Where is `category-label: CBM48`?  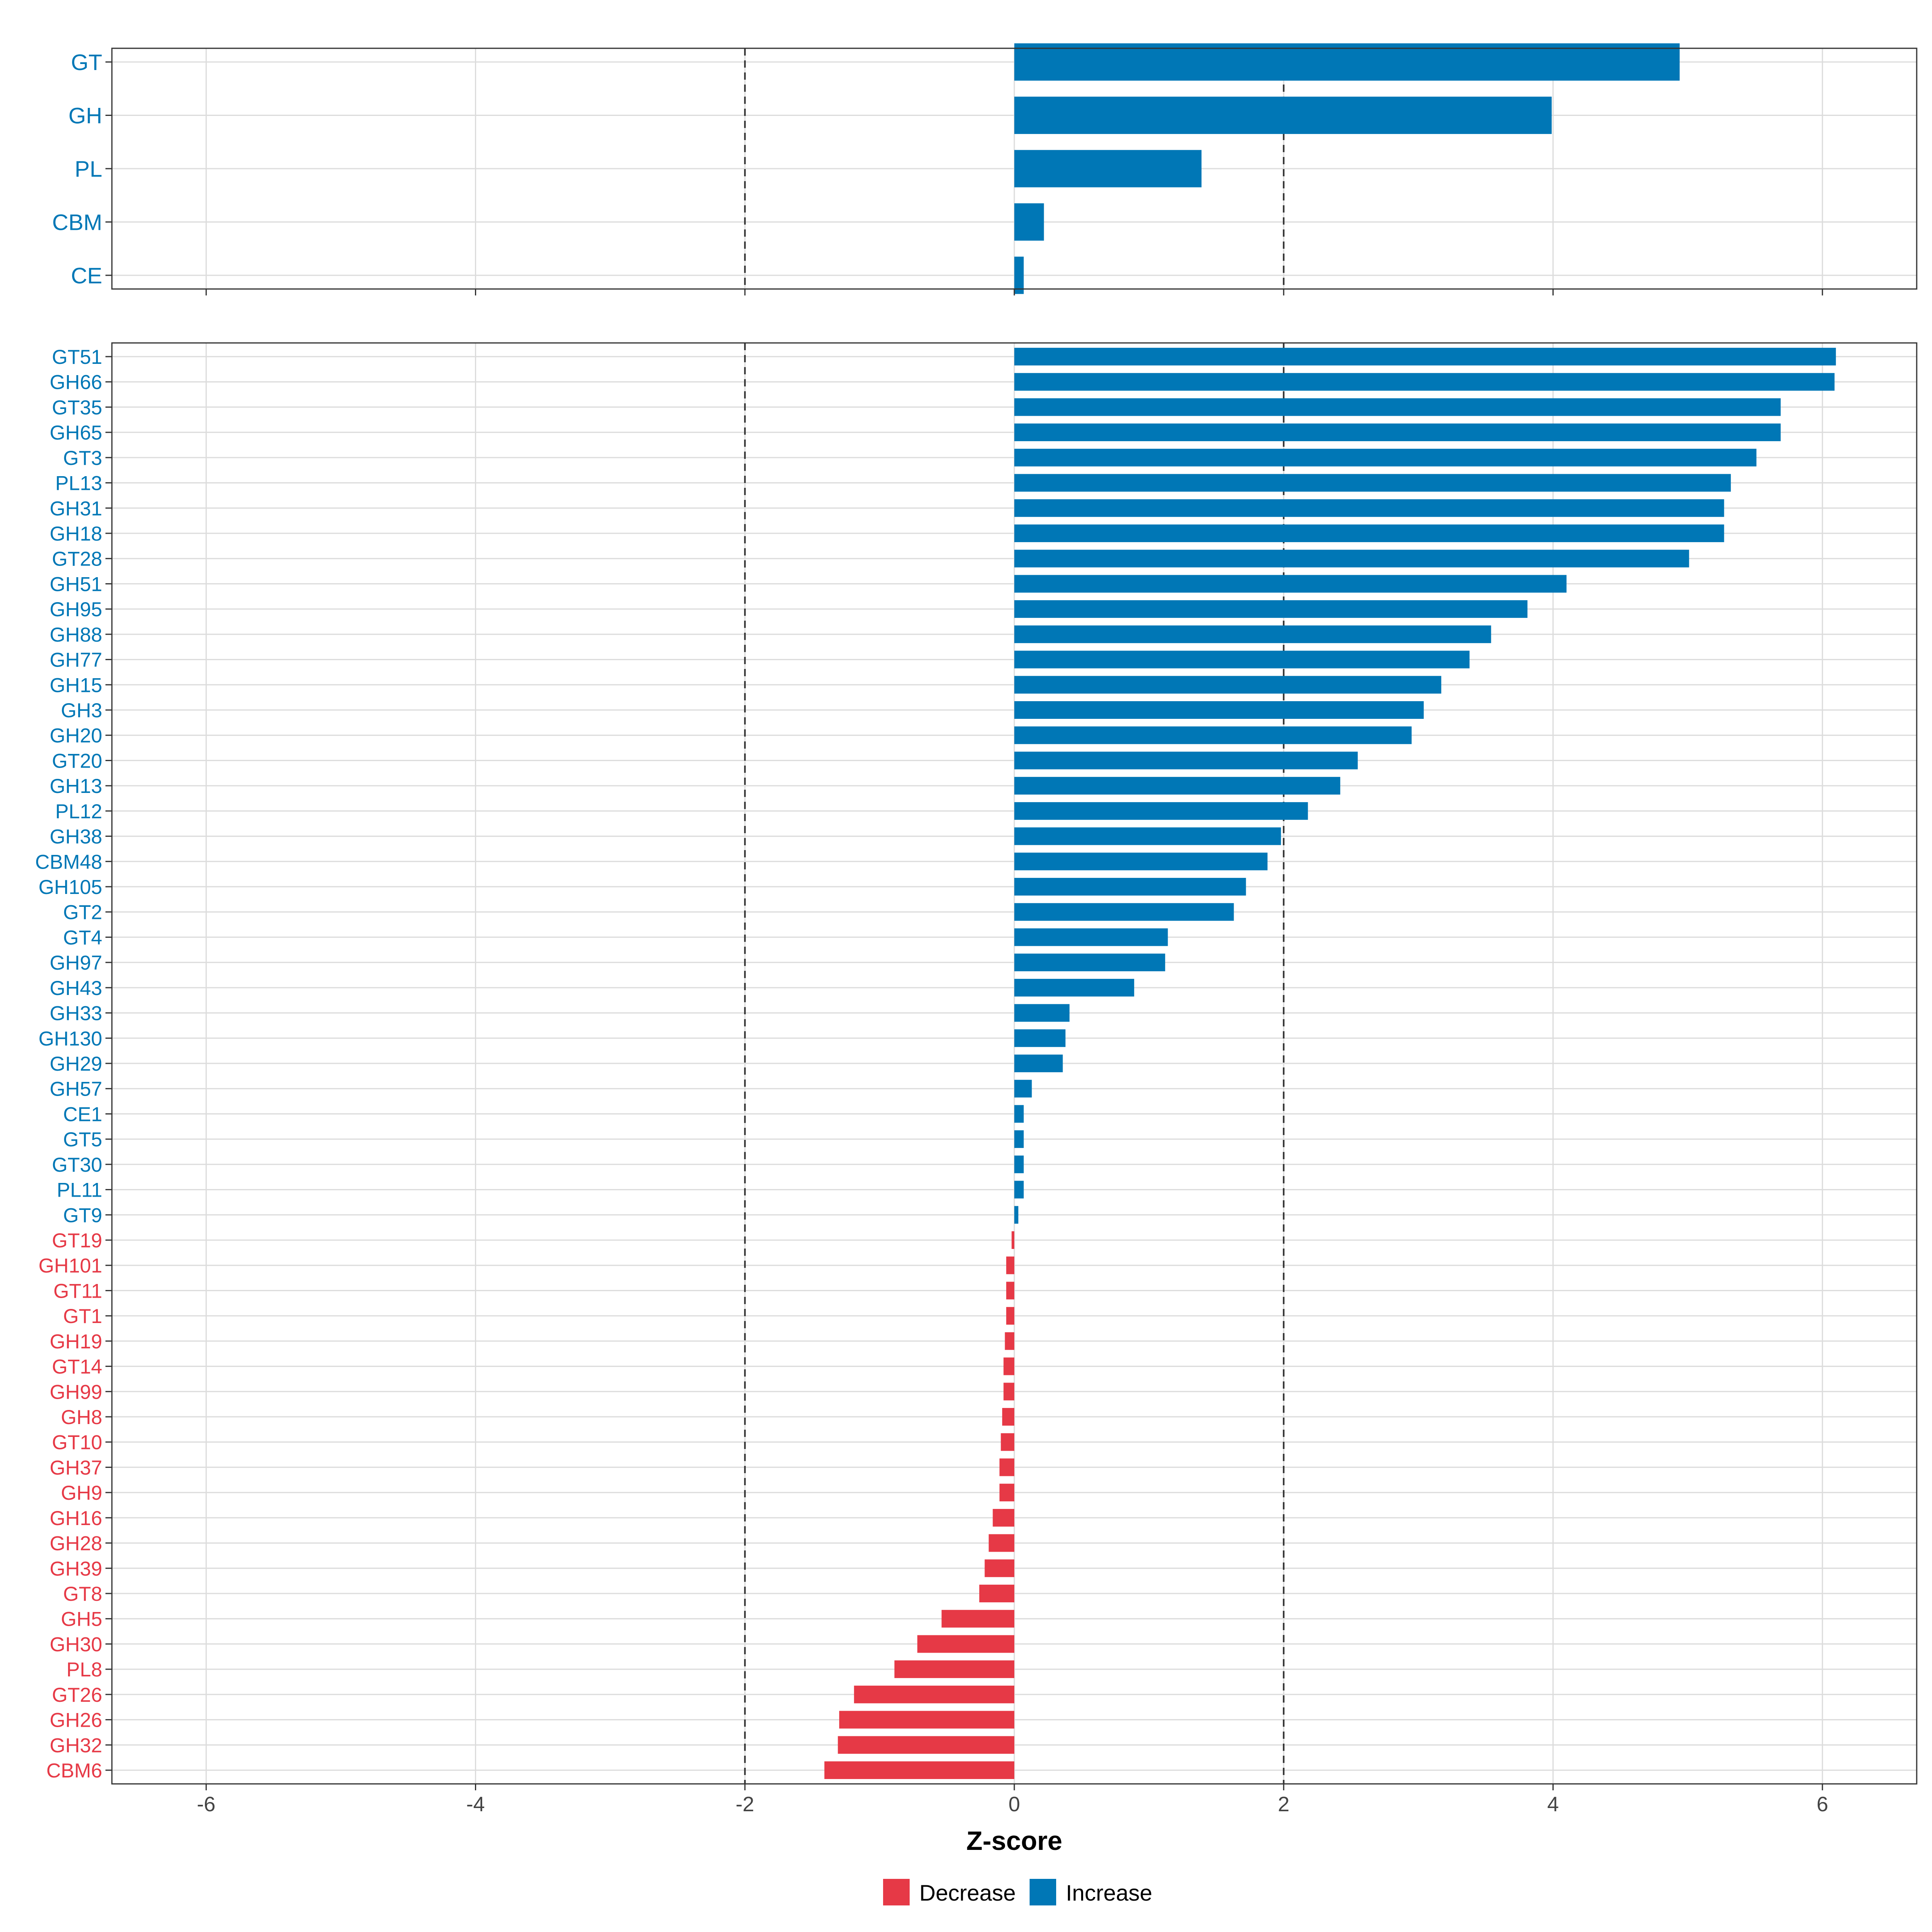 category-label: CBM48 is located at coordinates (68, 861).